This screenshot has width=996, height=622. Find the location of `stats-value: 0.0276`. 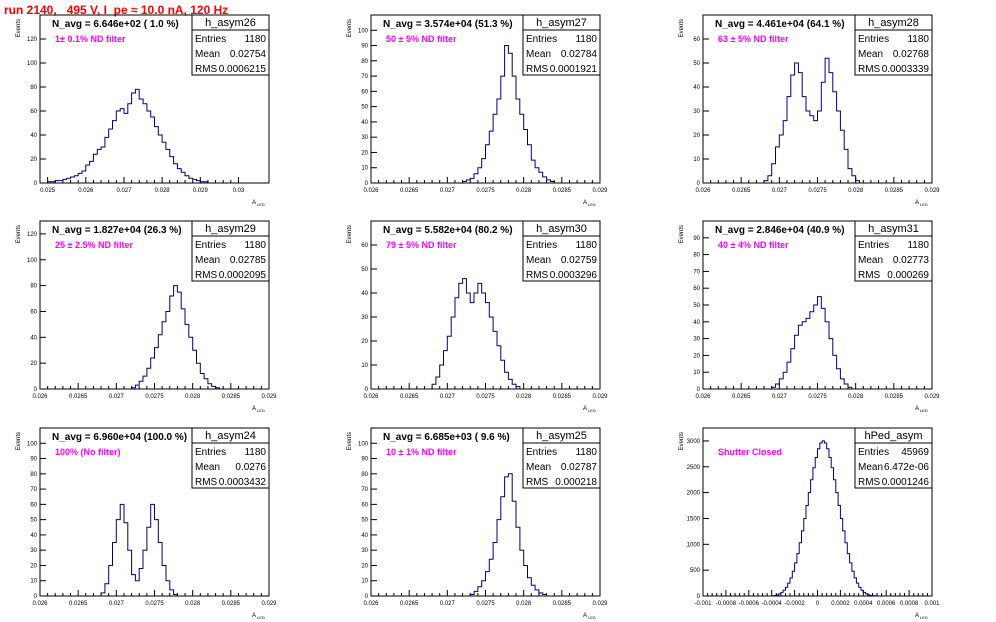

stats-value: 0.0276 is located at coordinates (250, 467).